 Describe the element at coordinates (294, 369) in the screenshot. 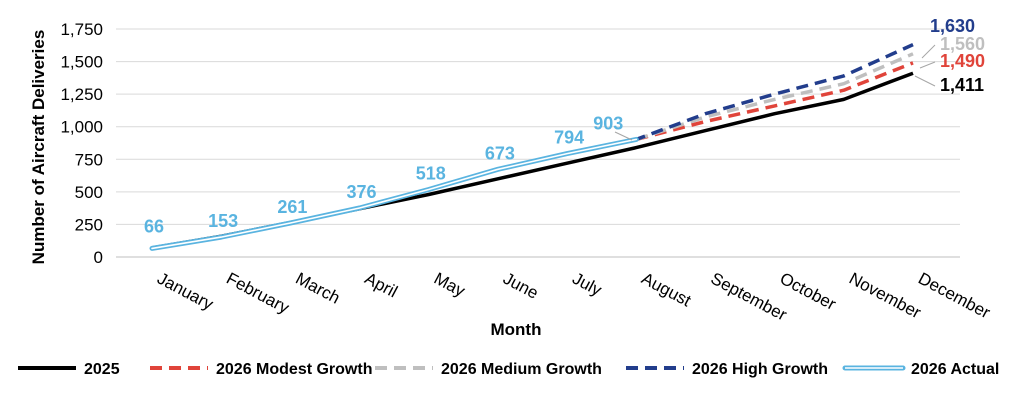

I see `legend-label-2026-modest-growth: 2026 Modest Growth` at that location.